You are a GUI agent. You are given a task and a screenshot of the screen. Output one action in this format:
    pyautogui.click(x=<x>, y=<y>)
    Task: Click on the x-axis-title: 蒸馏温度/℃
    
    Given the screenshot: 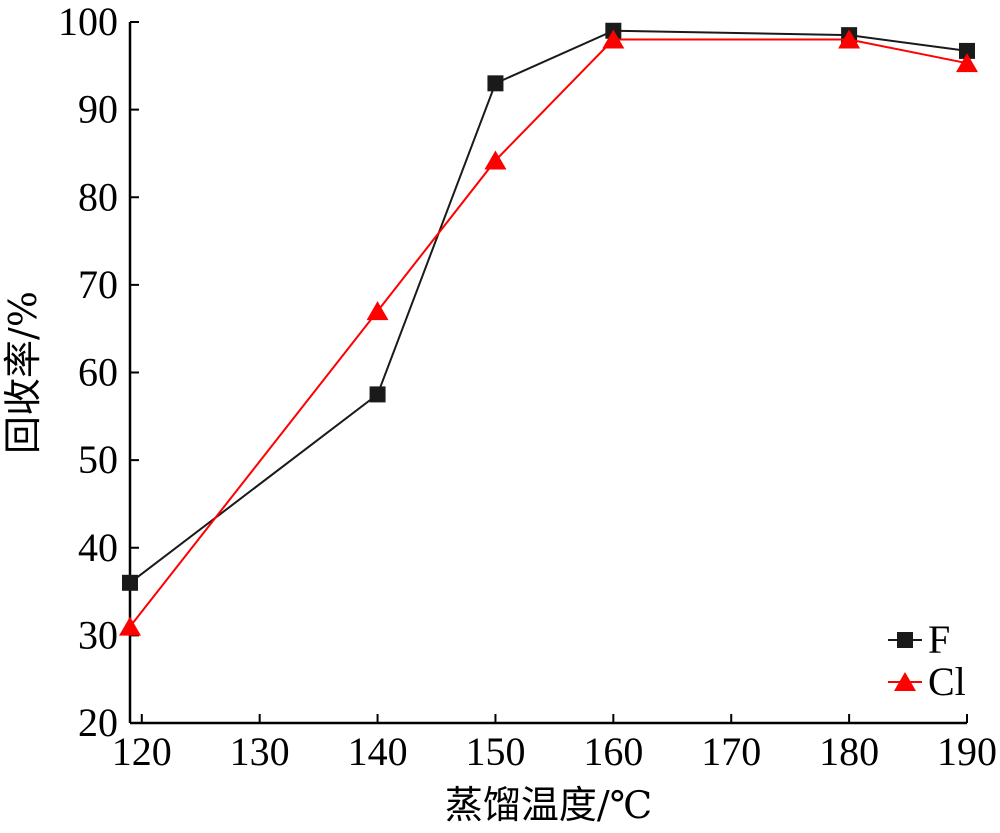 What is the action you would take?
    pyautogui.click(x=548, y=805)
    